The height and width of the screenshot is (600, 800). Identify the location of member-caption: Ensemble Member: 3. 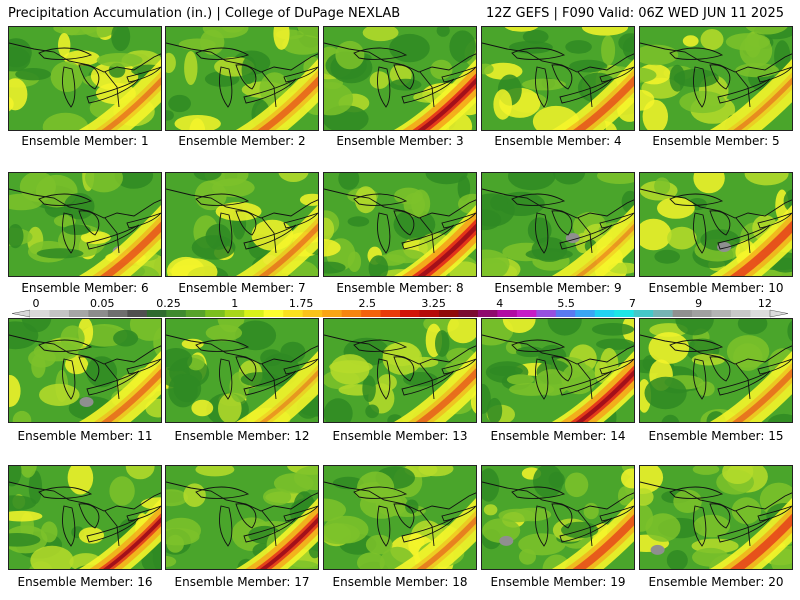
(400, 141).